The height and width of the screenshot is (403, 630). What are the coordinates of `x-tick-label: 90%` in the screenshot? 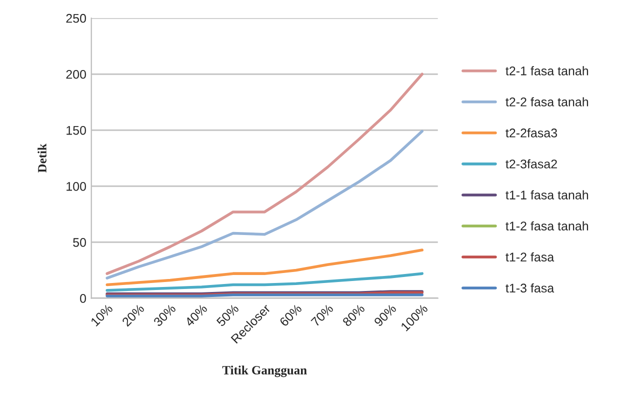 It's located at (385, 315).